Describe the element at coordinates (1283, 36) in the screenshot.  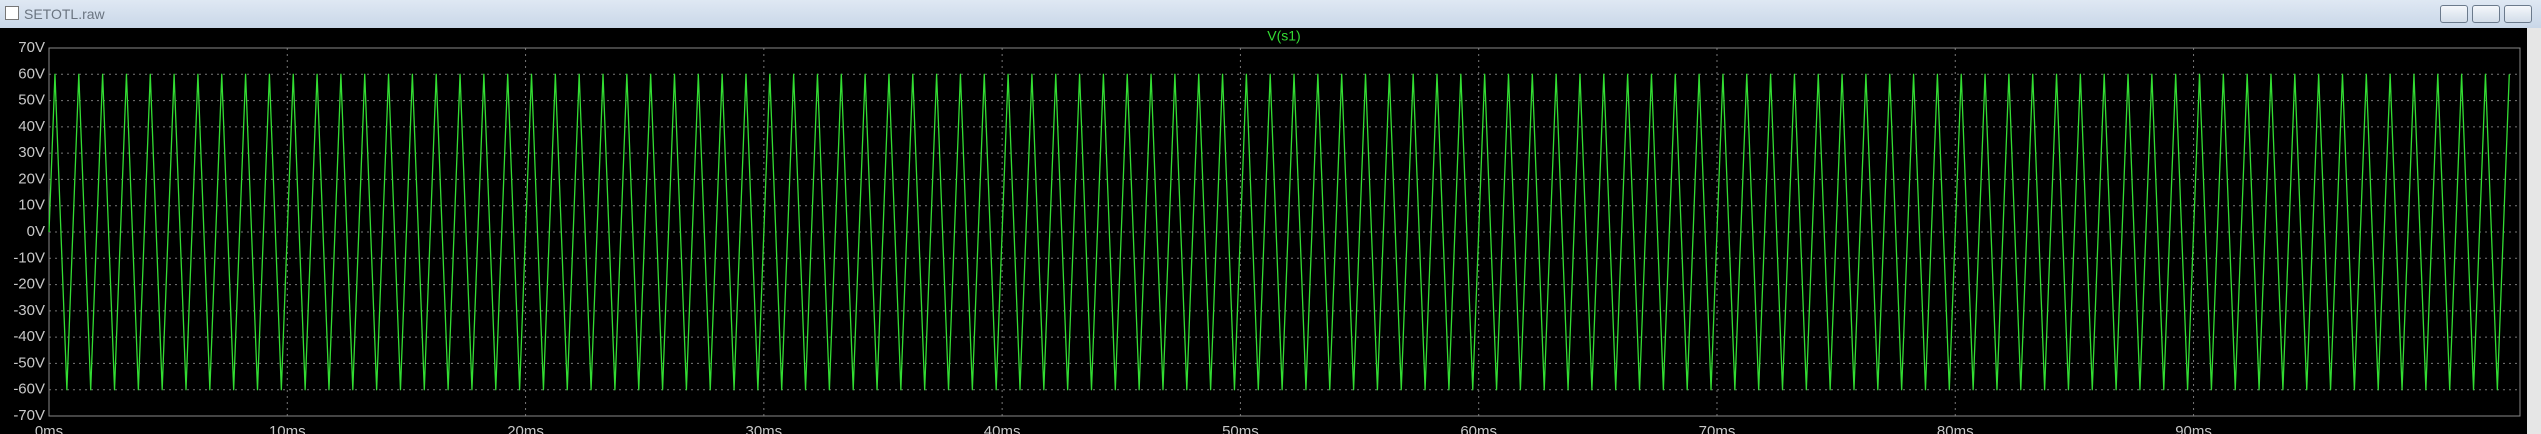
I see `chart-title: V(s1)` at that location.